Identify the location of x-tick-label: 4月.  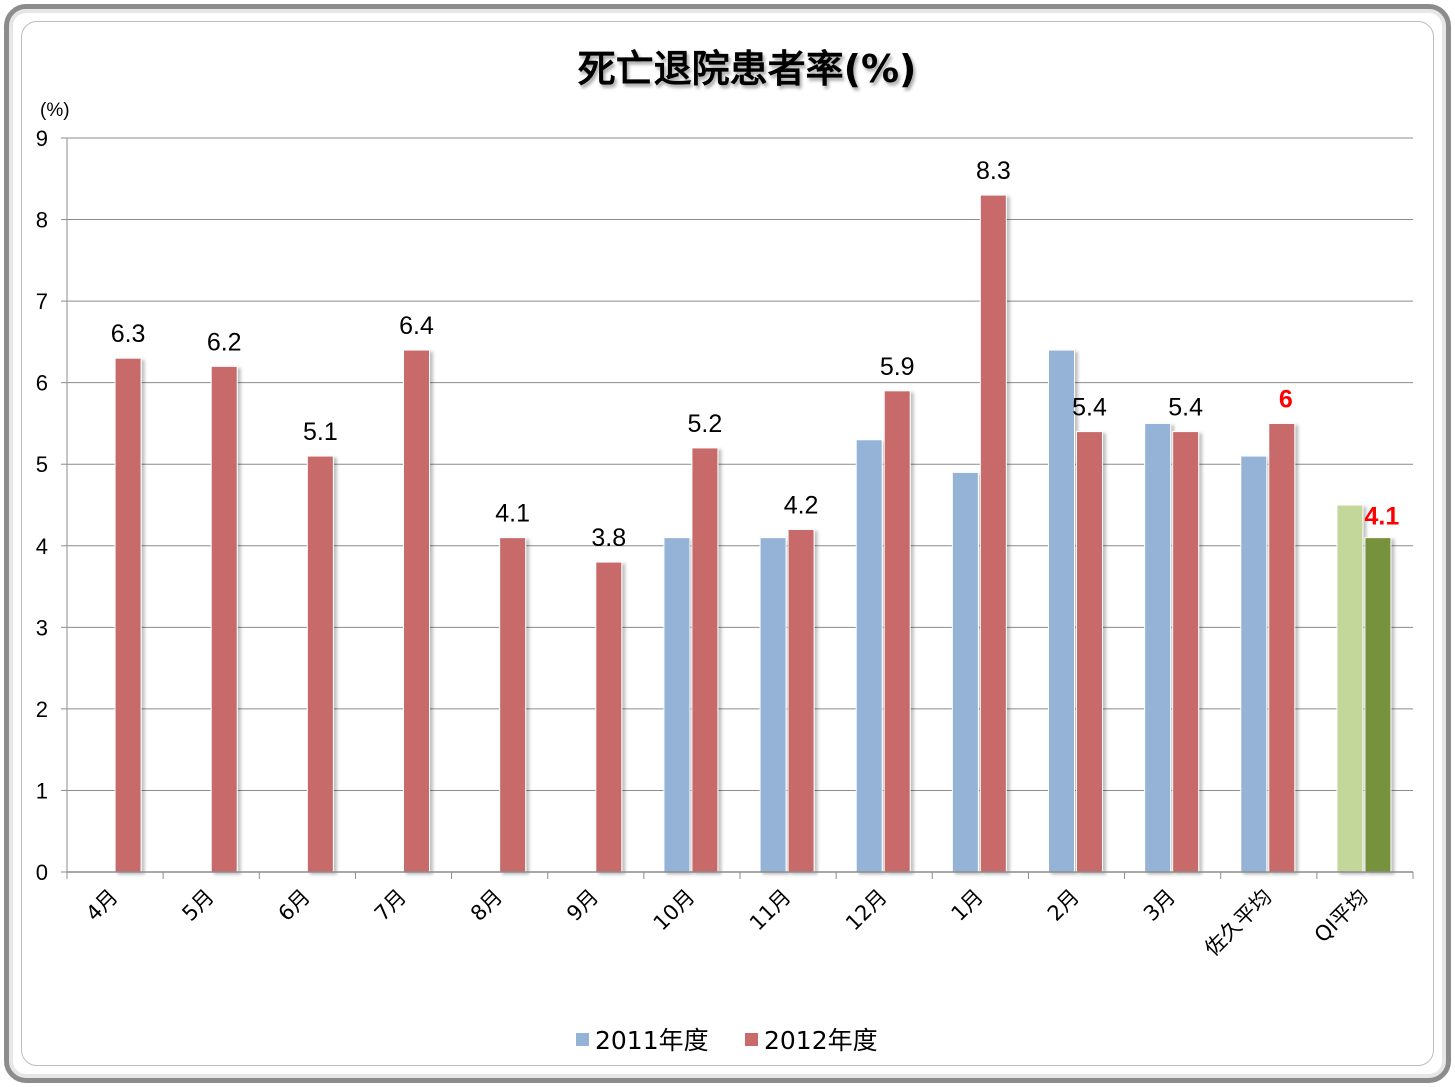
(101, 905).